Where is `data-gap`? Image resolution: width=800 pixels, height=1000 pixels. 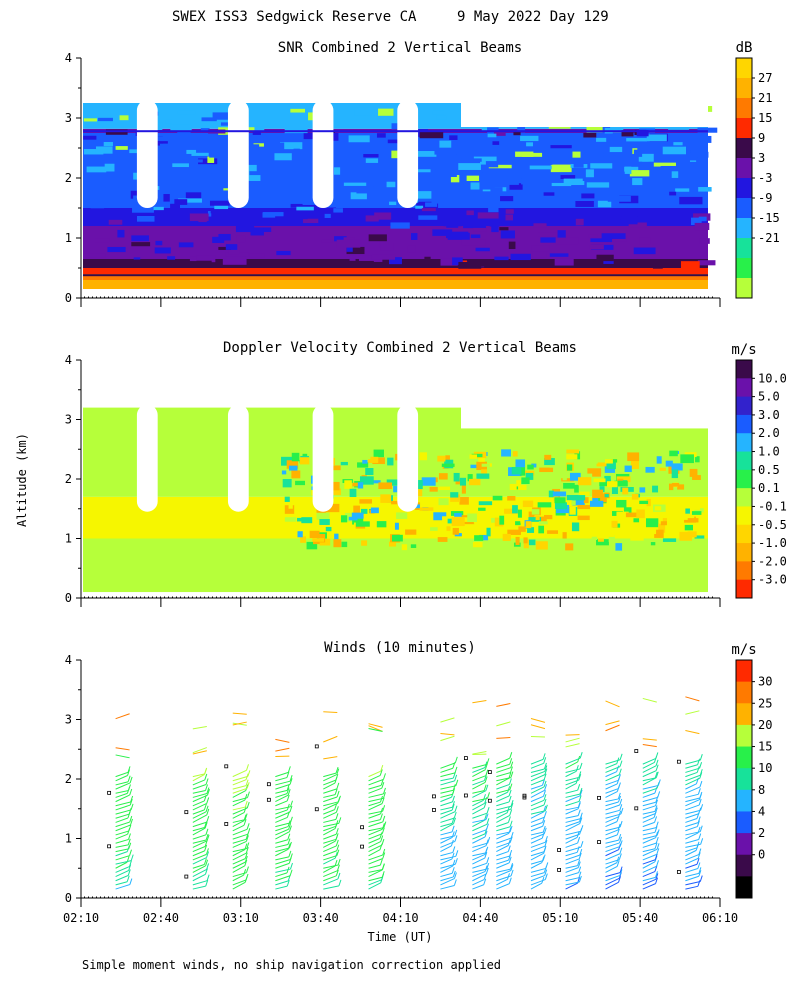 data-gap is located at coordinates (238, 154).